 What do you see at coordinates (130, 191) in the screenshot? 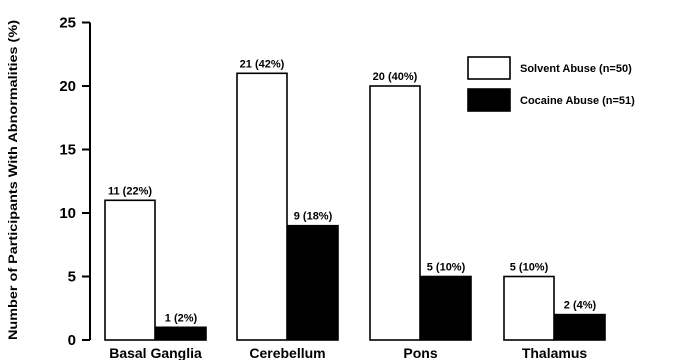
I see `data-label: 11 (22%)` at bounding box center [130, 191].